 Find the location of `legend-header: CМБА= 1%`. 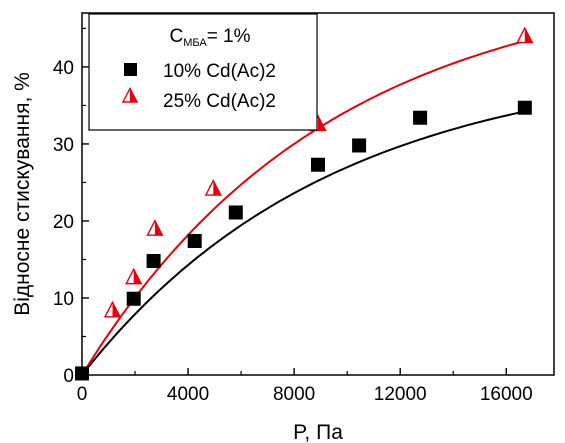

legend-header: CМБА= 1% is located at coordinates (209, 37).